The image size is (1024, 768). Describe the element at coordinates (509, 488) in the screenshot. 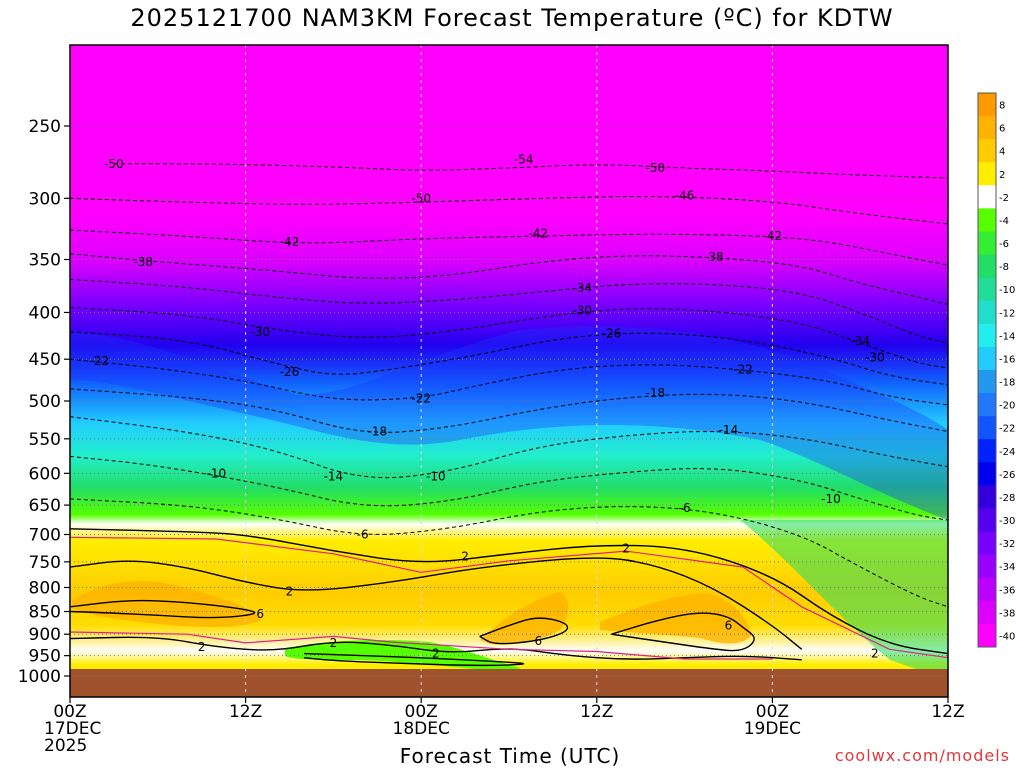

I see `isotherm--10` at that location.